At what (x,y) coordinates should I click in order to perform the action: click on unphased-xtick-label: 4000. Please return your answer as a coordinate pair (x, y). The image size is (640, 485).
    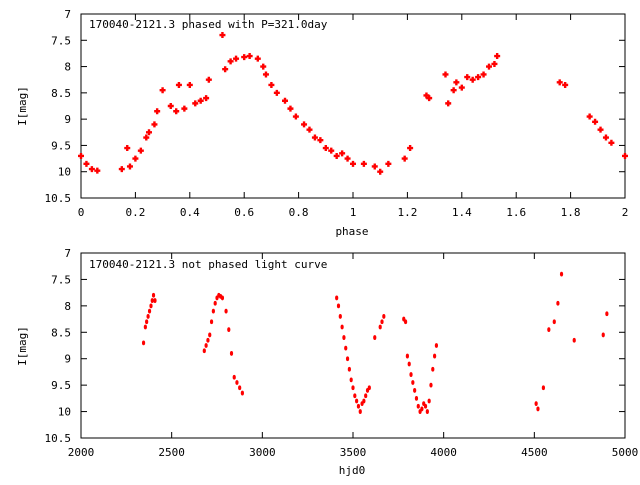
    Looking at the image, I should click on (443, 452).